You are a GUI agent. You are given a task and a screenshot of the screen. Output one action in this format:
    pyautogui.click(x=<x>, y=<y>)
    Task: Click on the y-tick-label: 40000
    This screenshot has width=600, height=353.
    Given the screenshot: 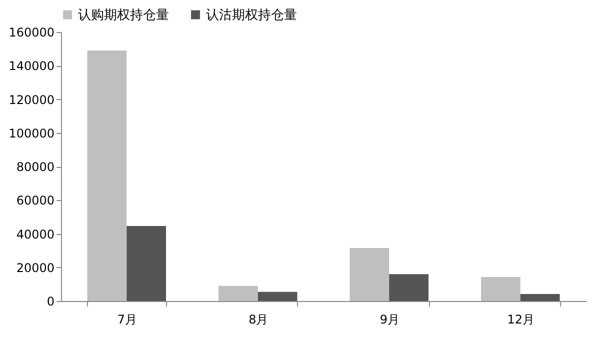 What is the action you would take?
    pyautogui.click(x=35, y=234)
    